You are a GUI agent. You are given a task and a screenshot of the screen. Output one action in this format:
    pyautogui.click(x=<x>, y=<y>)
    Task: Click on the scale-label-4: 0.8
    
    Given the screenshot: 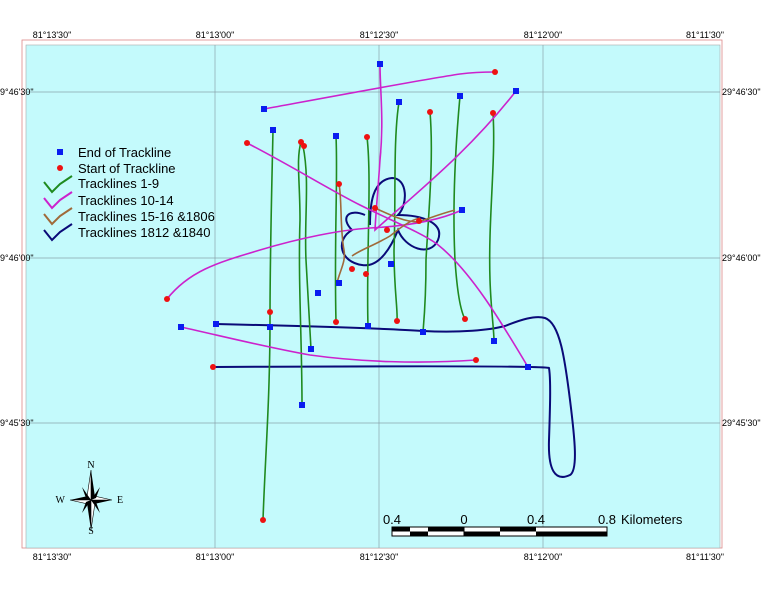 What is the action you would take?
    pyautogui.click(x=607, y=519)
    